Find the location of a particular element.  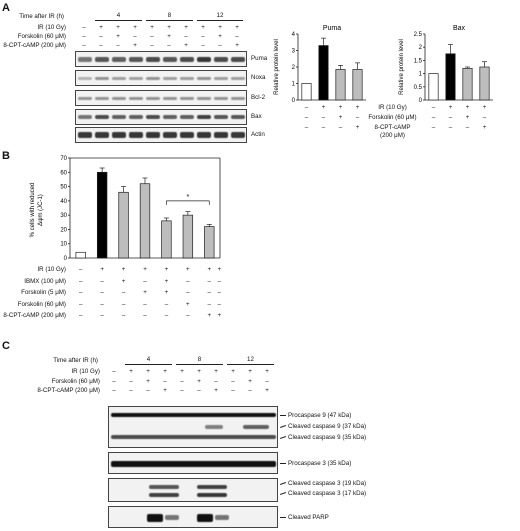

panel-b-row-label: 8-CPT-cAMP (200 μM) is located at coordinates (34, 315).